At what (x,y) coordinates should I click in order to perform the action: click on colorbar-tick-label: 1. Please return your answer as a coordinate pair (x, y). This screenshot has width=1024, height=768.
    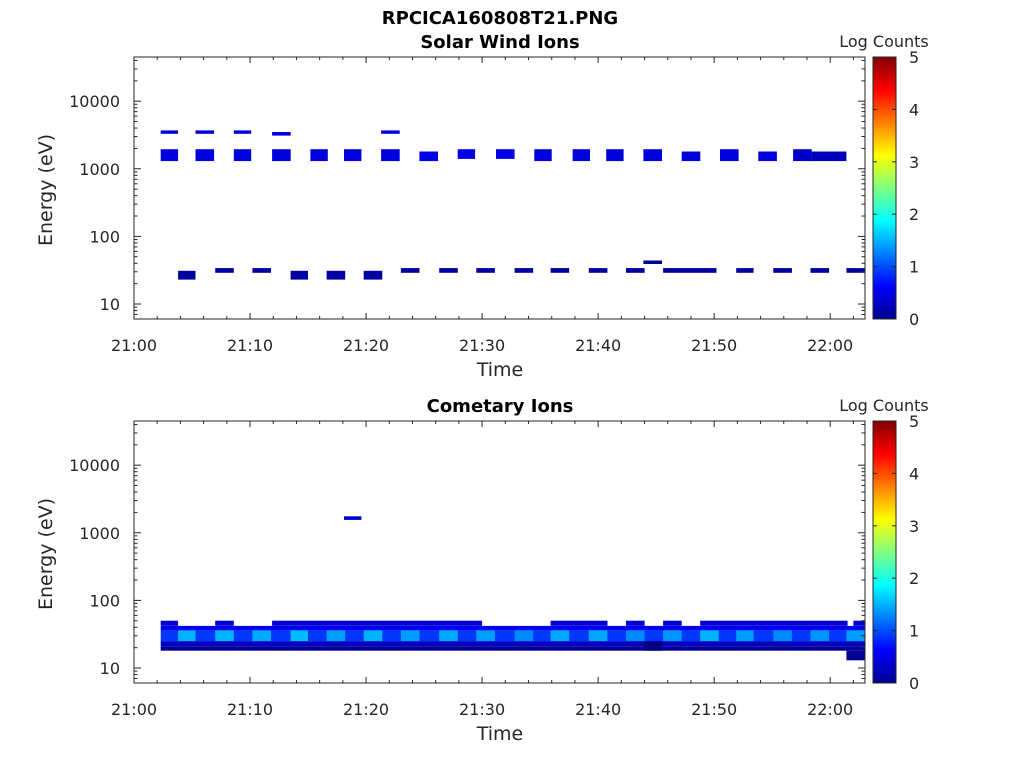
    Looking at the image, I should click on (914, 267).